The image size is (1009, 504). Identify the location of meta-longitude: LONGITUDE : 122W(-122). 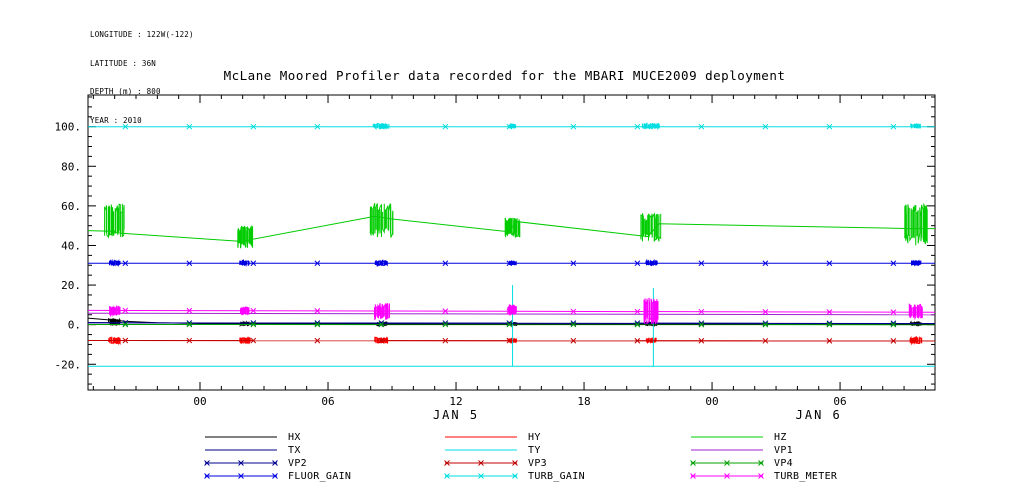
(142, 34).